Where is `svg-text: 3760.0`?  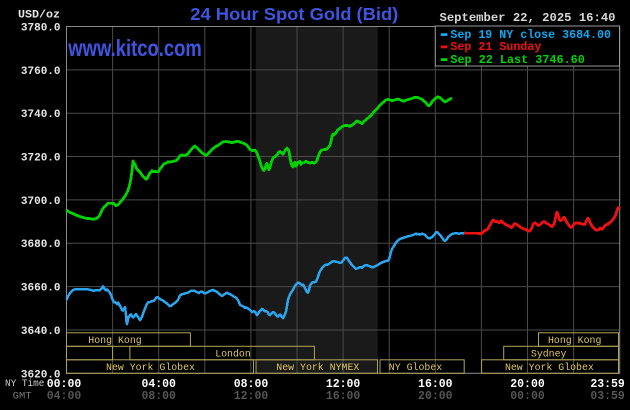
svg-text: 3760.0 is located at coordinates (41, 72).